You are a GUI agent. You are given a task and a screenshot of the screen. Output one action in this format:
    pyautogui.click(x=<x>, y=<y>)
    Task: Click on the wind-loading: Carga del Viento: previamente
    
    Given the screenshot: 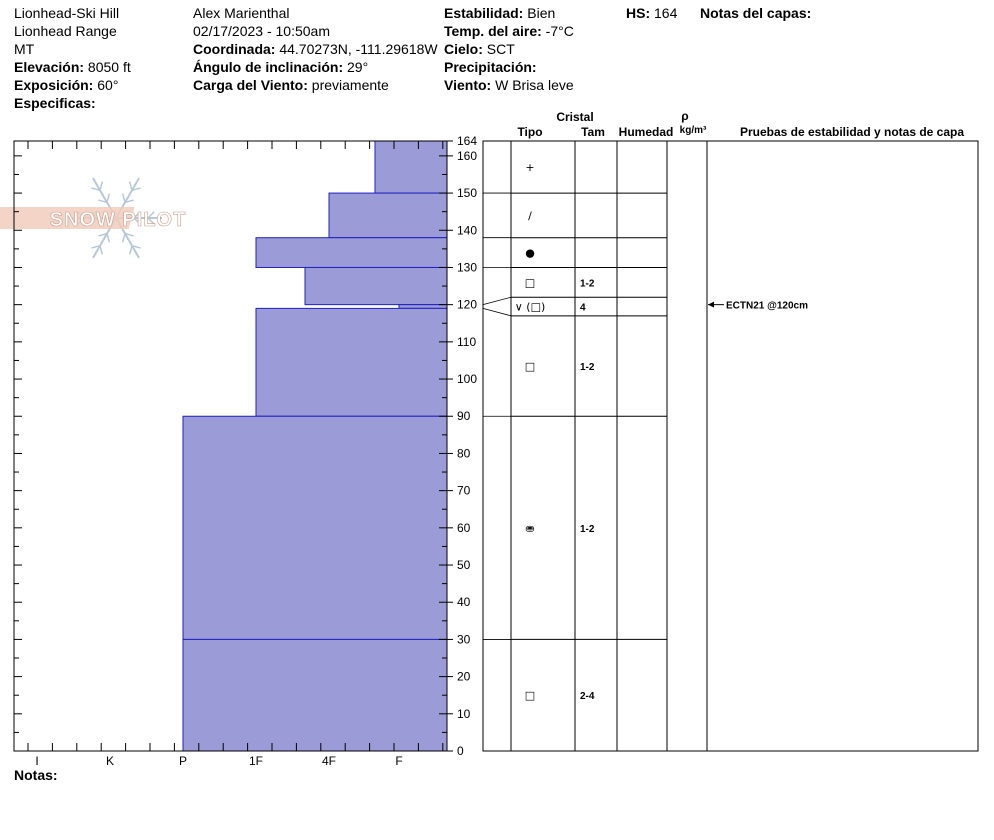 What is the action you would take?
    pyautogui.click(x=291, y=85)
    